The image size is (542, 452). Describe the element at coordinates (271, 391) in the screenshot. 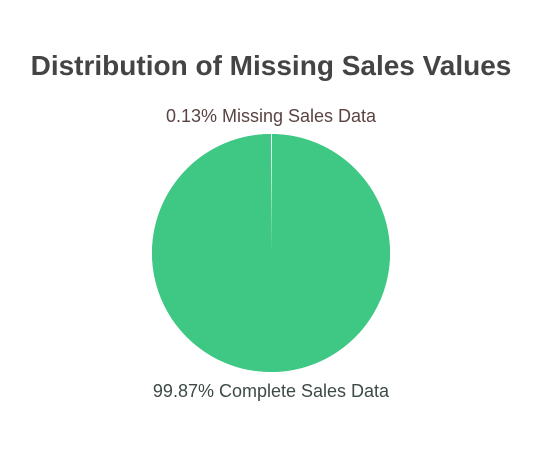

I see `label-complete: 99.87% Complete Sales Data` at that location.